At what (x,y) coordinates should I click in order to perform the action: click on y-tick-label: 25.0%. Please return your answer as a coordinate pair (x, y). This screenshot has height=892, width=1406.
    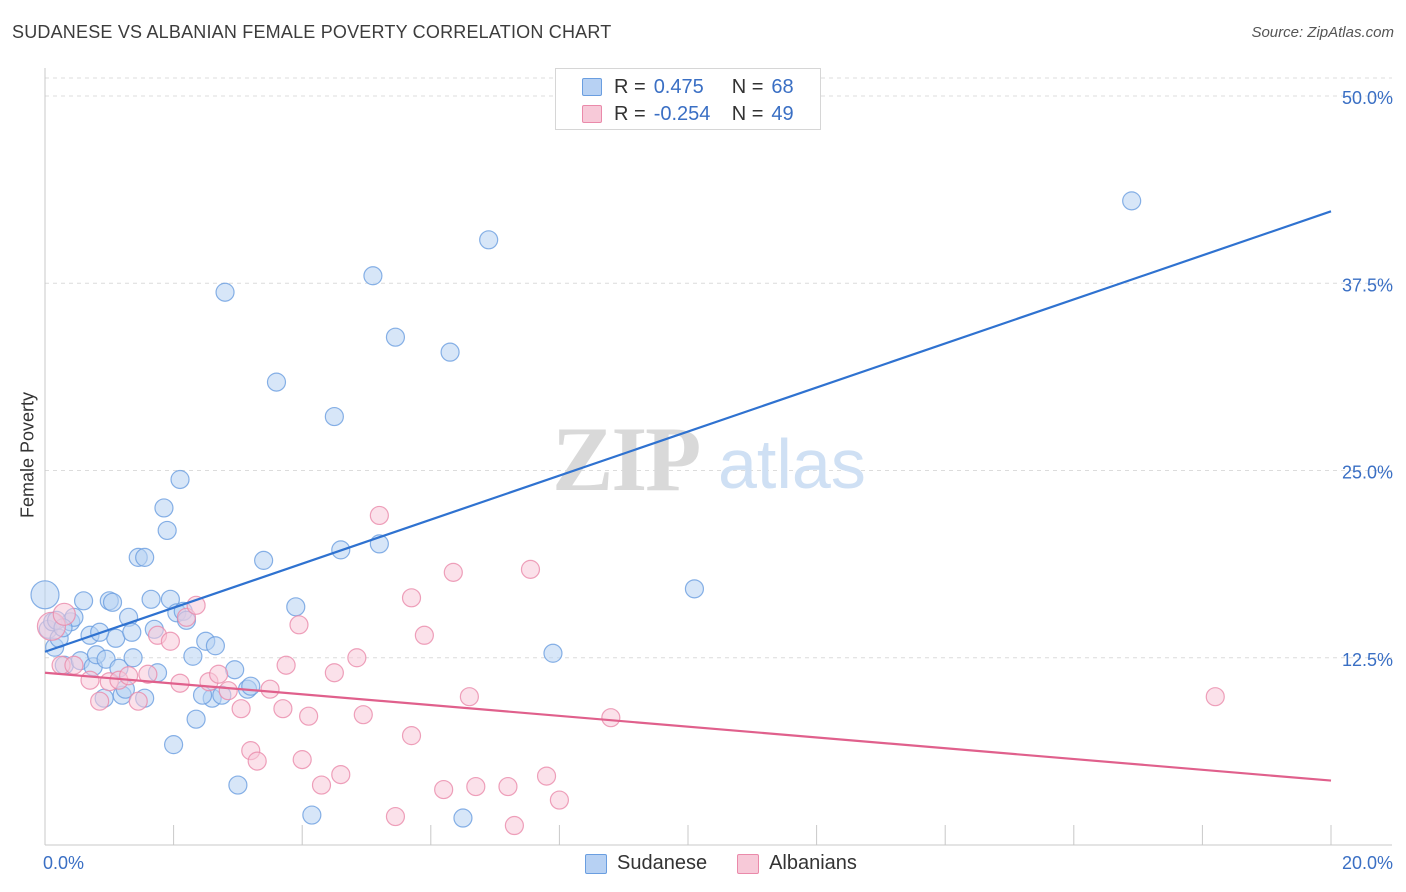
    Looking at the image, I should click on (1367, 473).